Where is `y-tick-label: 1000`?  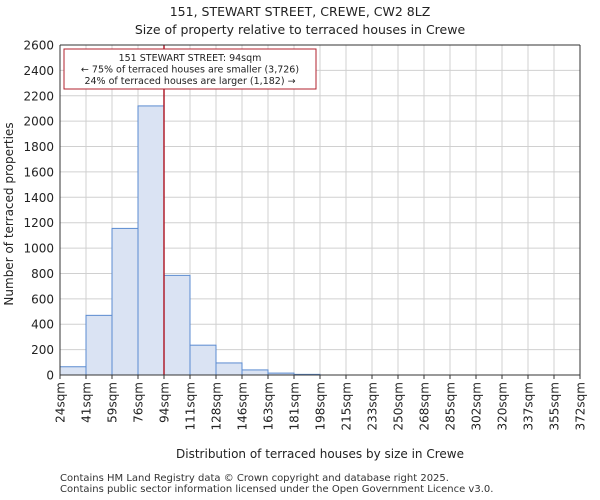 y-tick-label: 1000 is located at coordinates (38, 249).